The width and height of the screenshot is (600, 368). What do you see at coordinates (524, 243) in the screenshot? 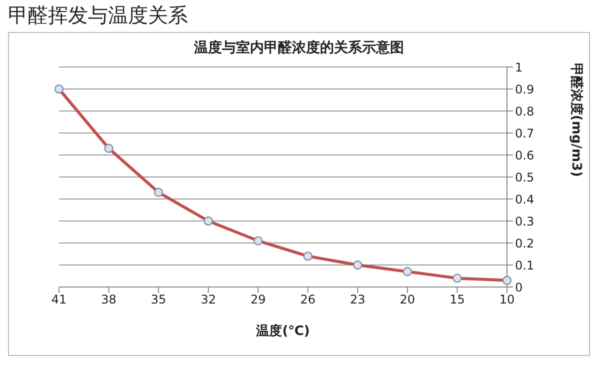
I see `y-tick-label: 0.2` at bounding box center [524, 243].